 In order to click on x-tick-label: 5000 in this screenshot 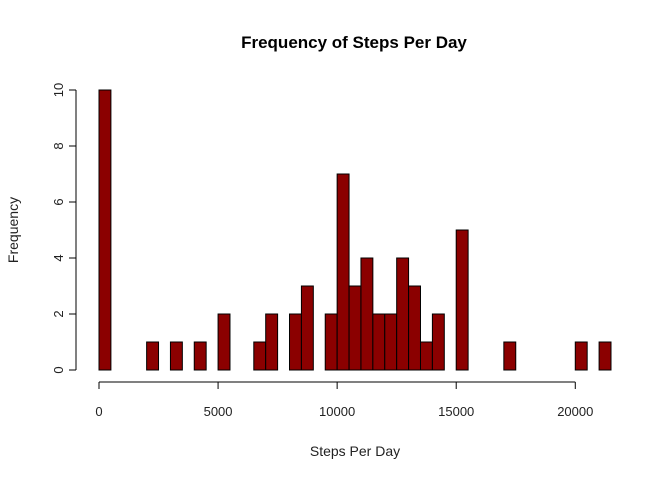, I will do `click(218, 411)`.